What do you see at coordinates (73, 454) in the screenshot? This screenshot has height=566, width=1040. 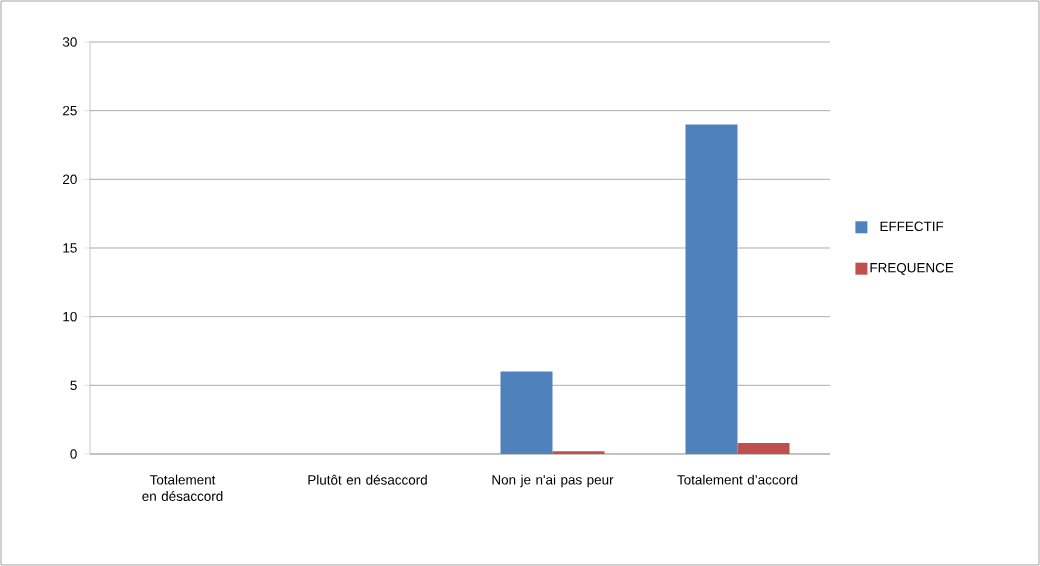 I see `y-tick-label: 0` at bounding box center [73, 454].